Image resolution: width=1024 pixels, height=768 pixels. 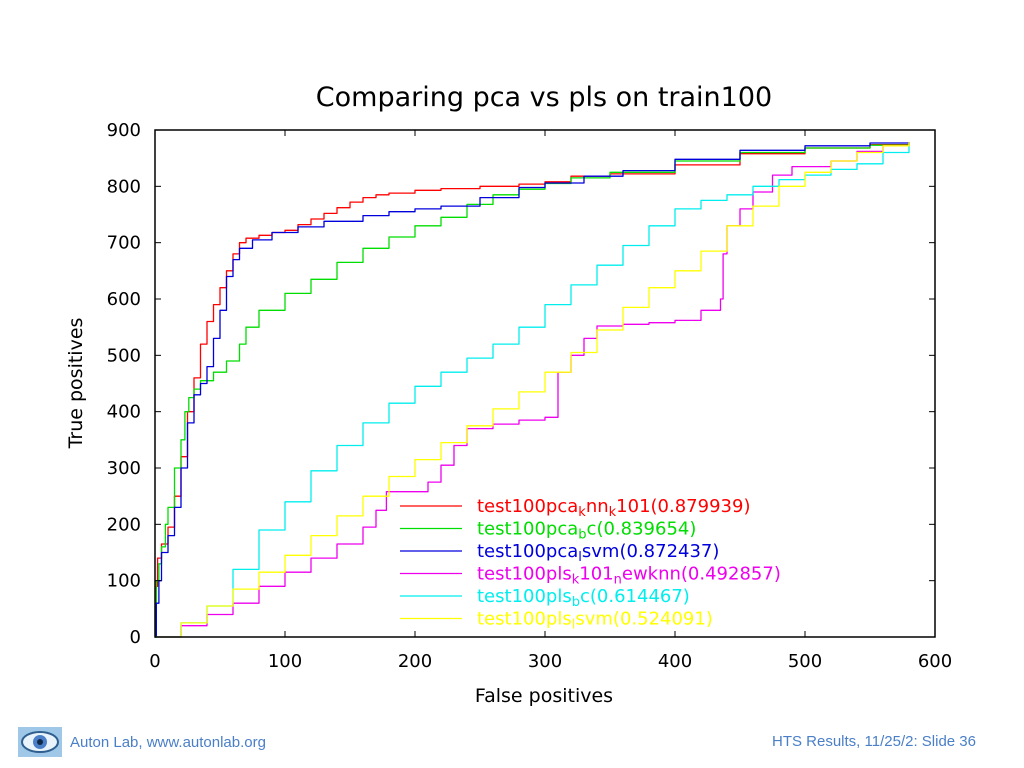 I want to click on footer-left: Auton Lab, www.autonlab.org, so click(x=142, y=742).